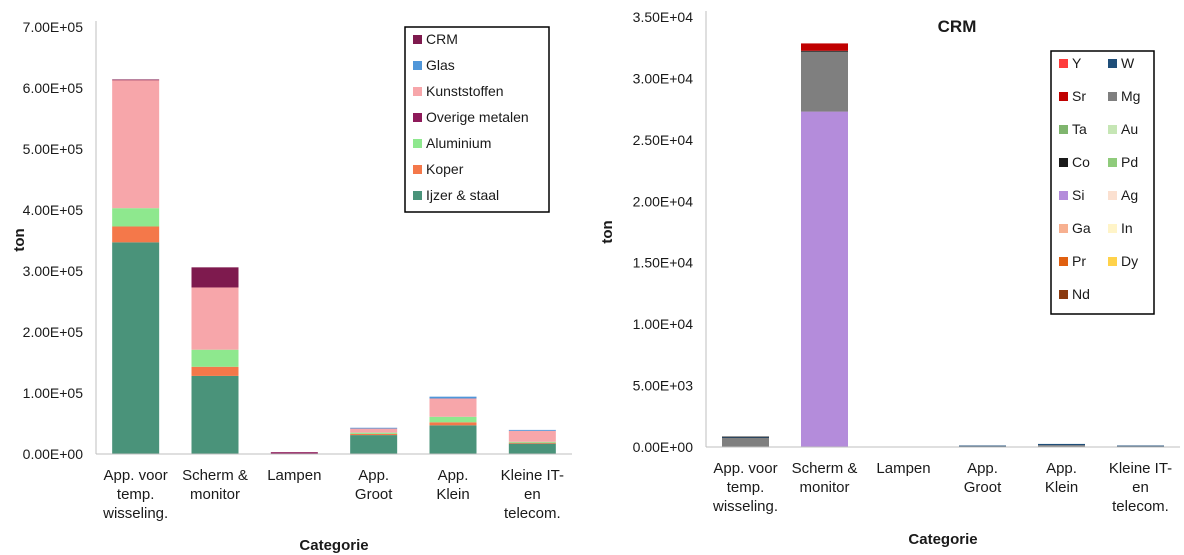 This screenshot has height=555, width=1184. Describe the element at coordinates (136, 475) in the screenshot. I see `chart1-category-label: App. voor` at that location.